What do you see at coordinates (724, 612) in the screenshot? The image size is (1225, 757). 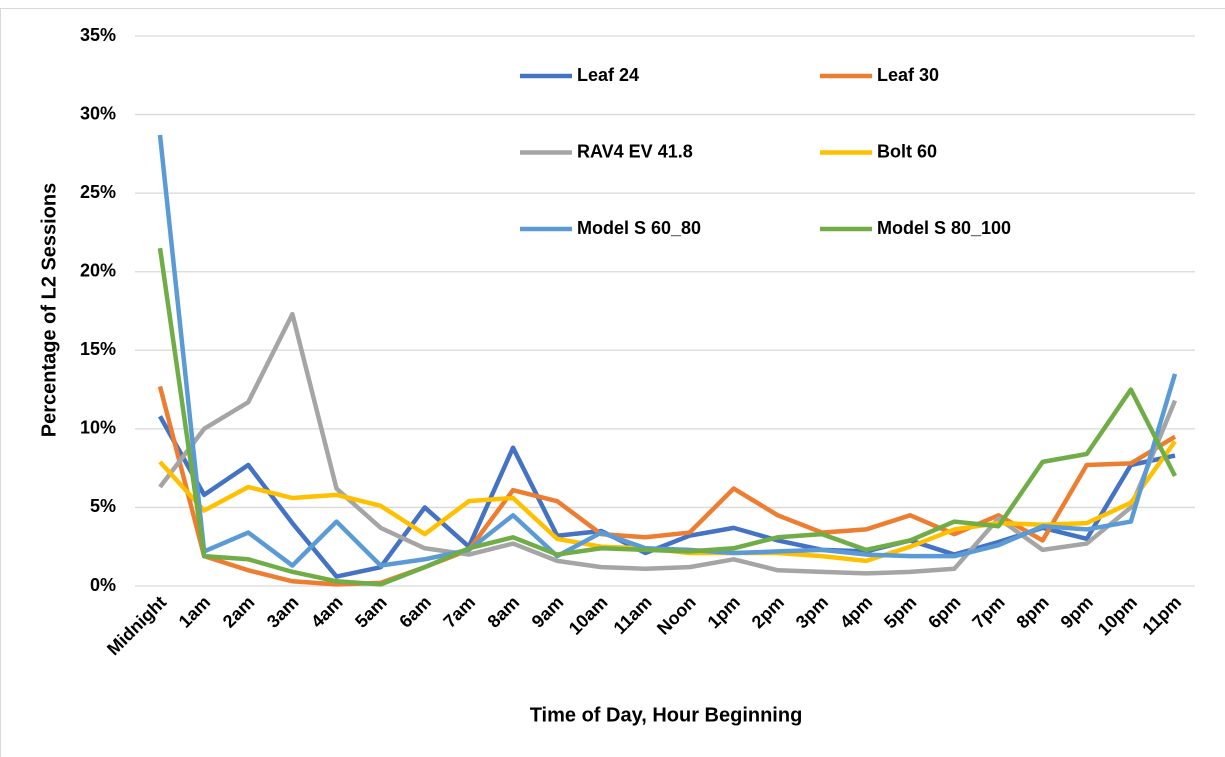 I see `x-tick-label: 1pm` at bounding box center [724, 612].